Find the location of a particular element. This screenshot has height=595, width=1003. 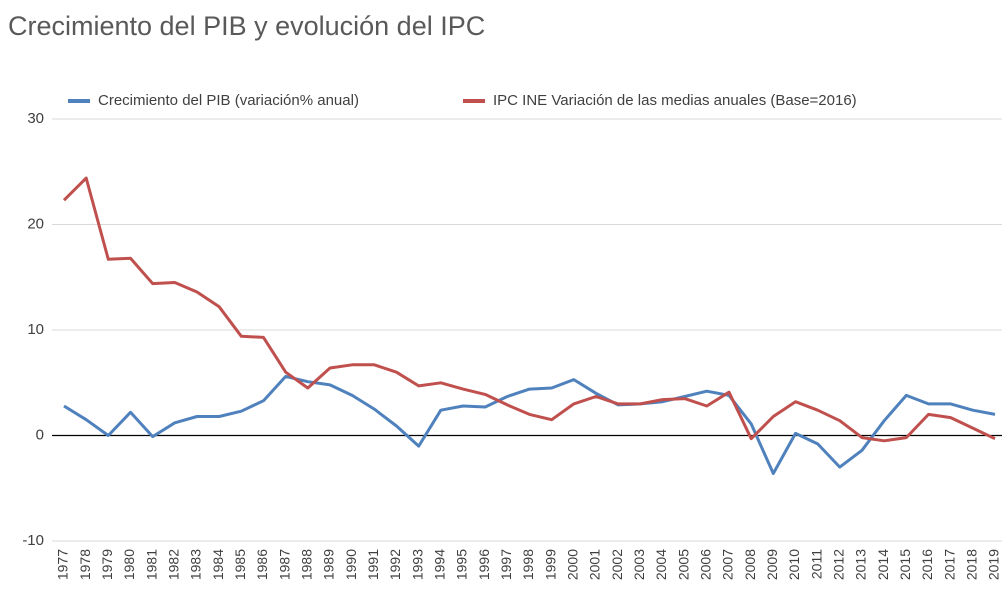

x-tick-label: 2018 is located at coordinates (972, 564).